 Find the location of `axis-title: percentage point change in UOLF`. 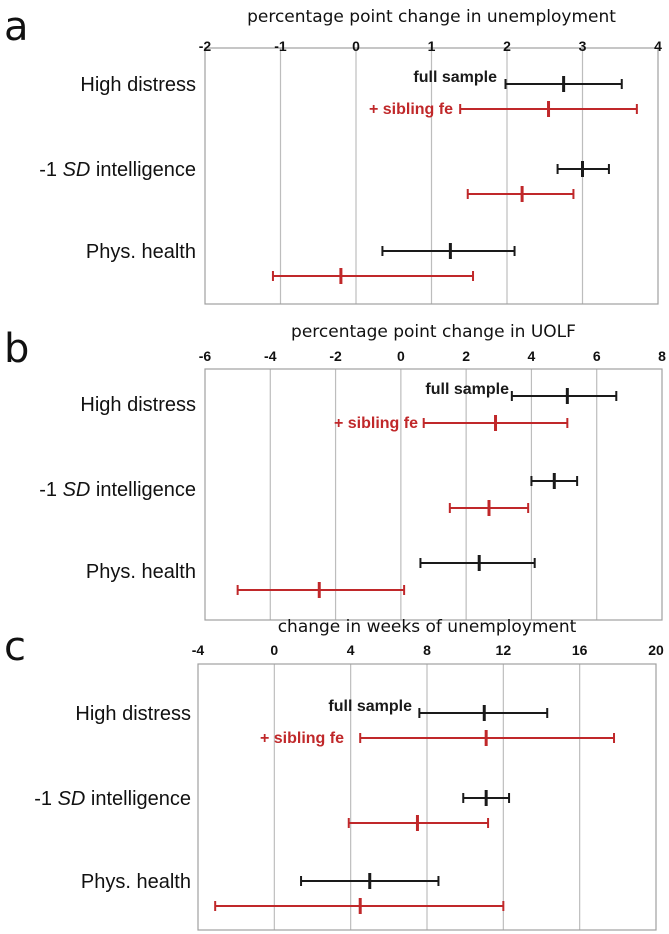

axis-title: percentage point change in UOLF is located at coordinates (433, 332).